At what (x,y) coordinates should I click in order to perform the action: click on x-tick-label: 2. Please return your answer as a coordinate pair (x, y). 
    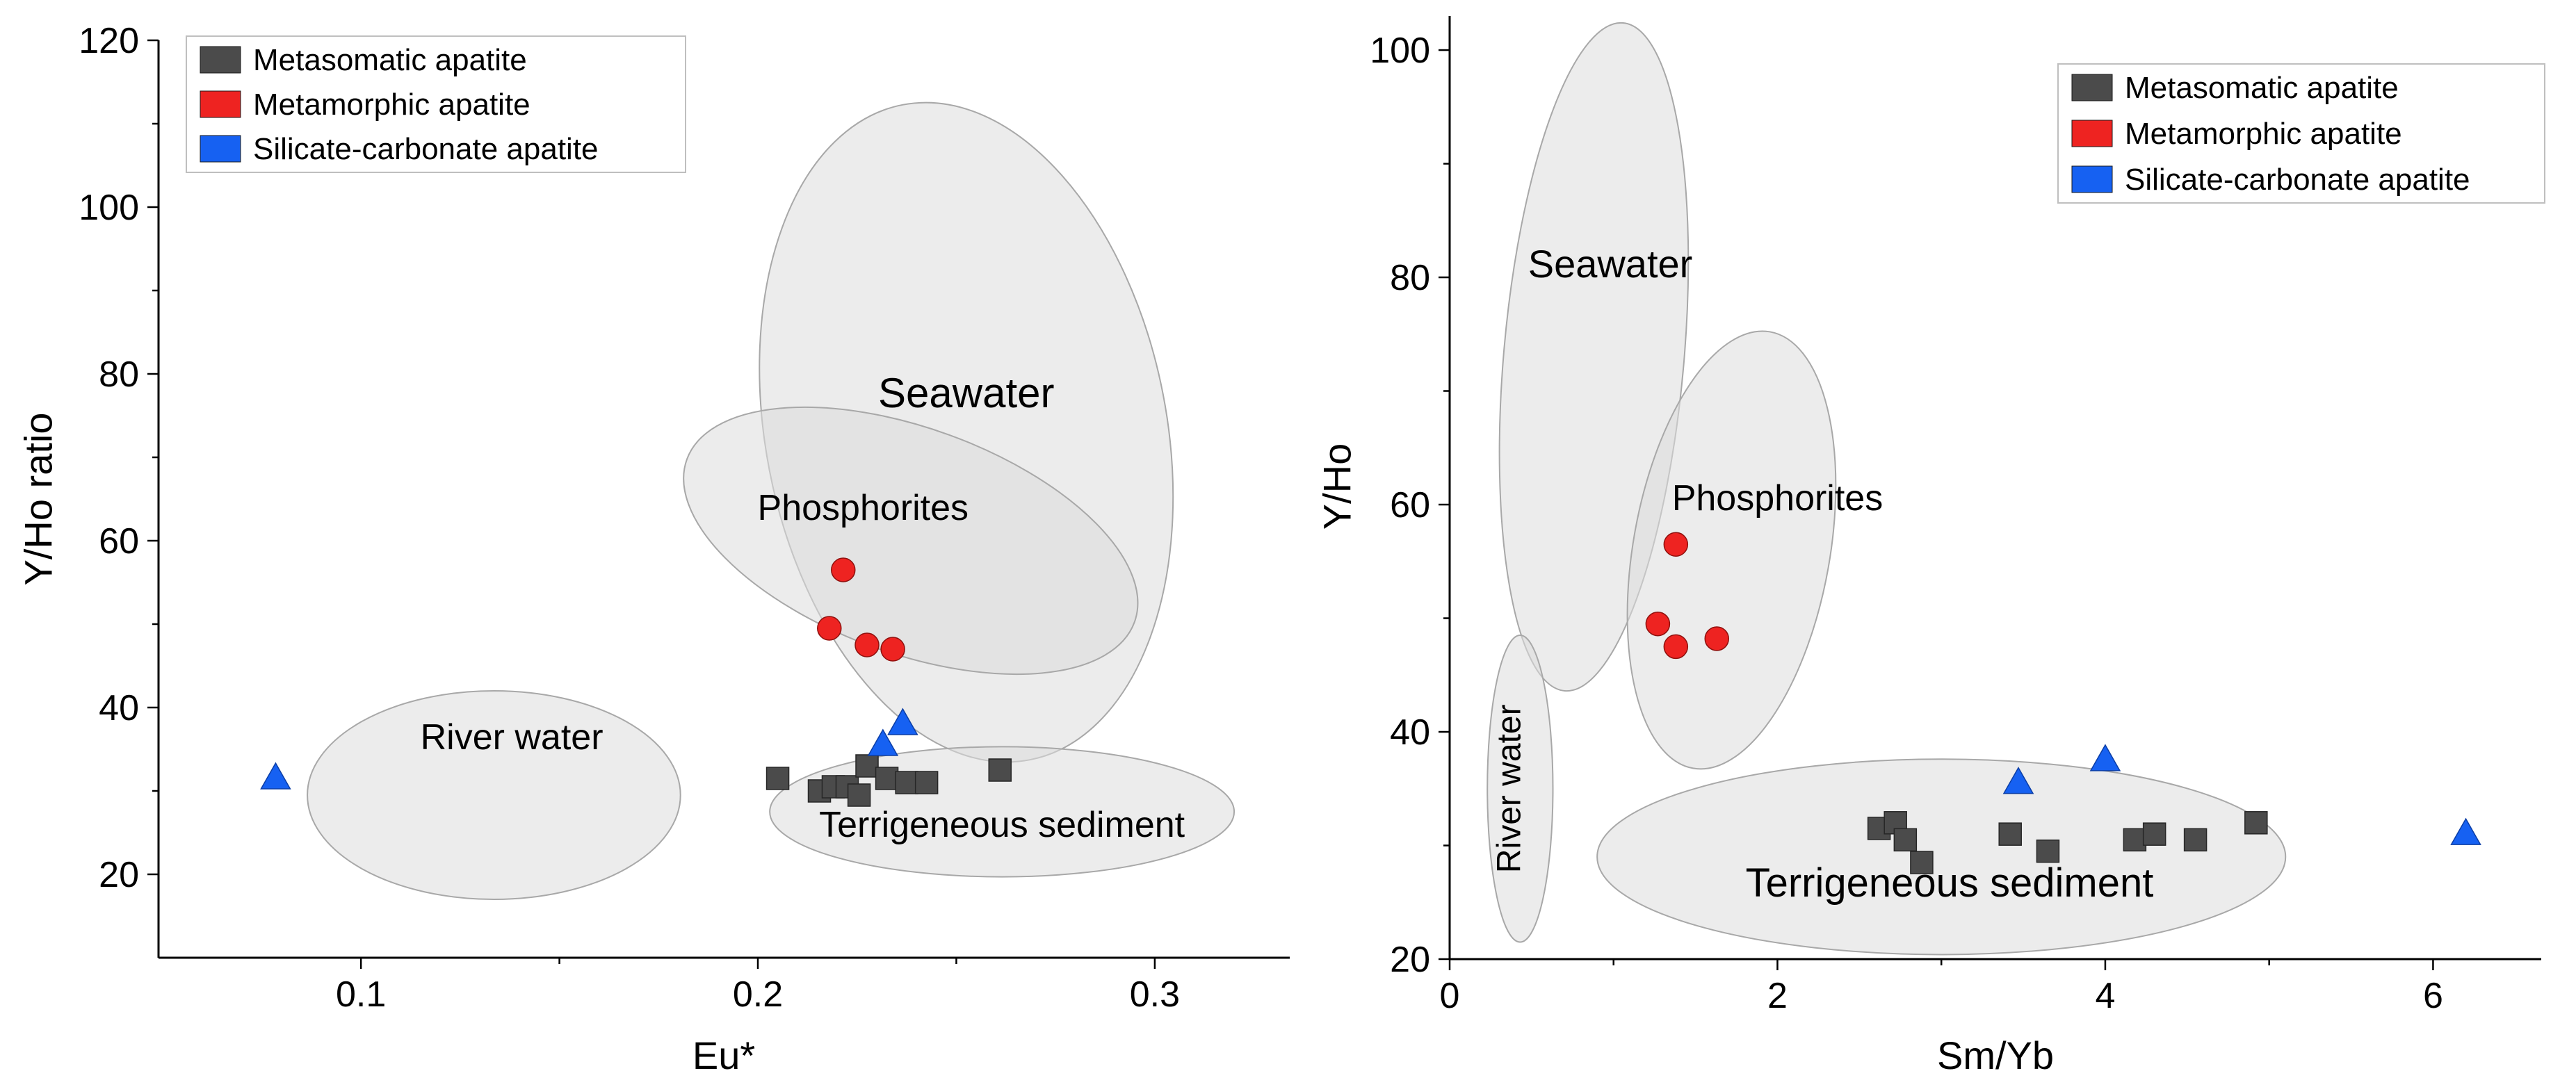
    Looking at the image, I should click on (1777, 996).